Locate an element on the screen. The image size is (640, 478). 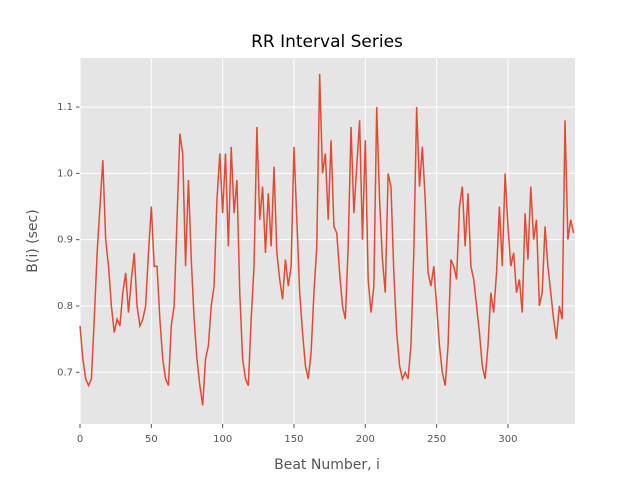
x-tick-label: 150 is located at coordinates (293, 439).